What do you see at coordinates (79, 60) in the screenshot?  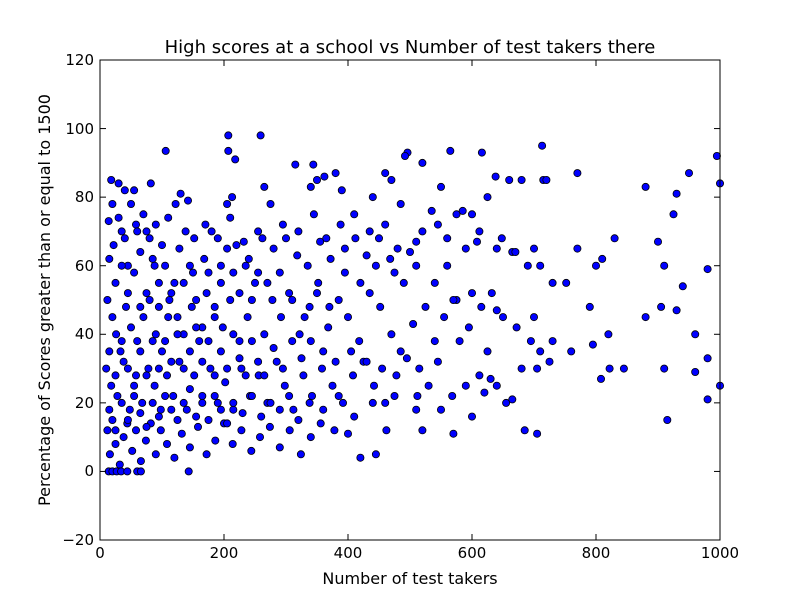 I see `y-tick-label: 120` at bounding box center [79, 60].